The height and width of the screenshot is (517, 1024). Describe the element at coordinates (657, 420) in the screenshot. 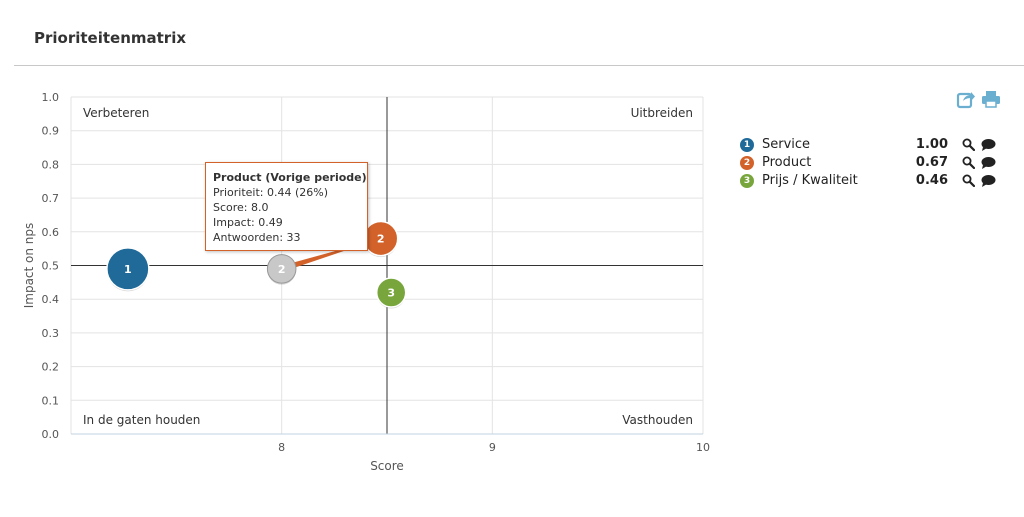

I see `quadrant-label-bottom-right: Vasthouden` at that location.